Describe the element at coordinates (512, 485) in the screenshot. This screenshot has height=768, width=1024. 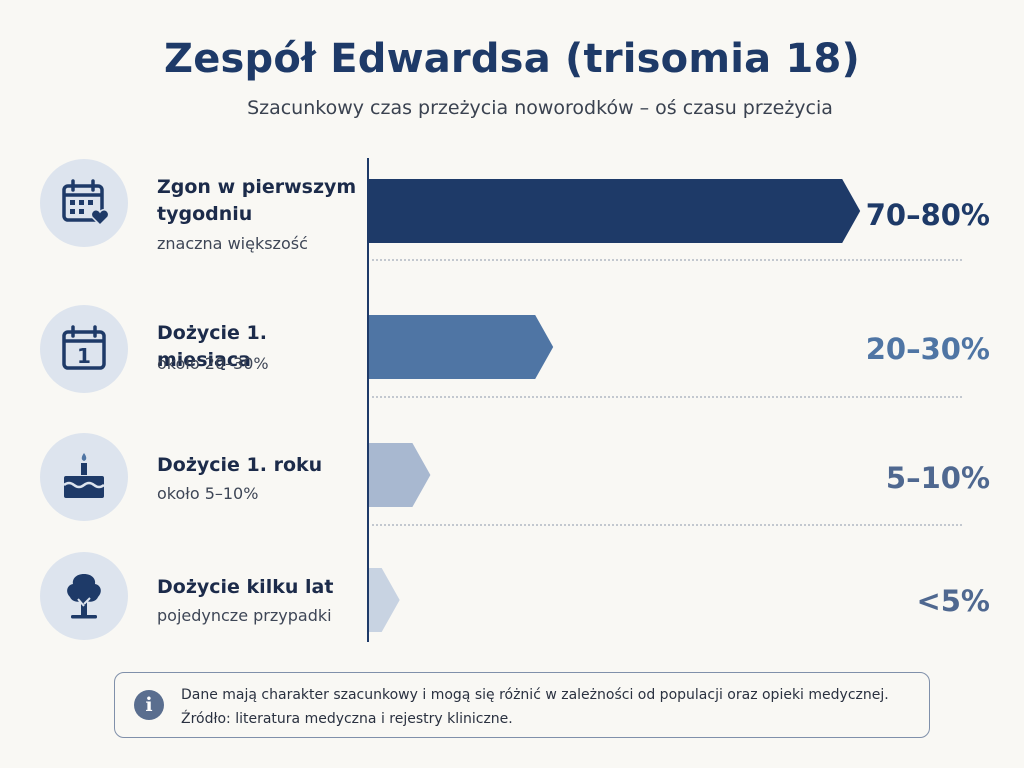
I see `row-first-year: Dożycie 1. roku około 5–10% 5–10%` at that location.